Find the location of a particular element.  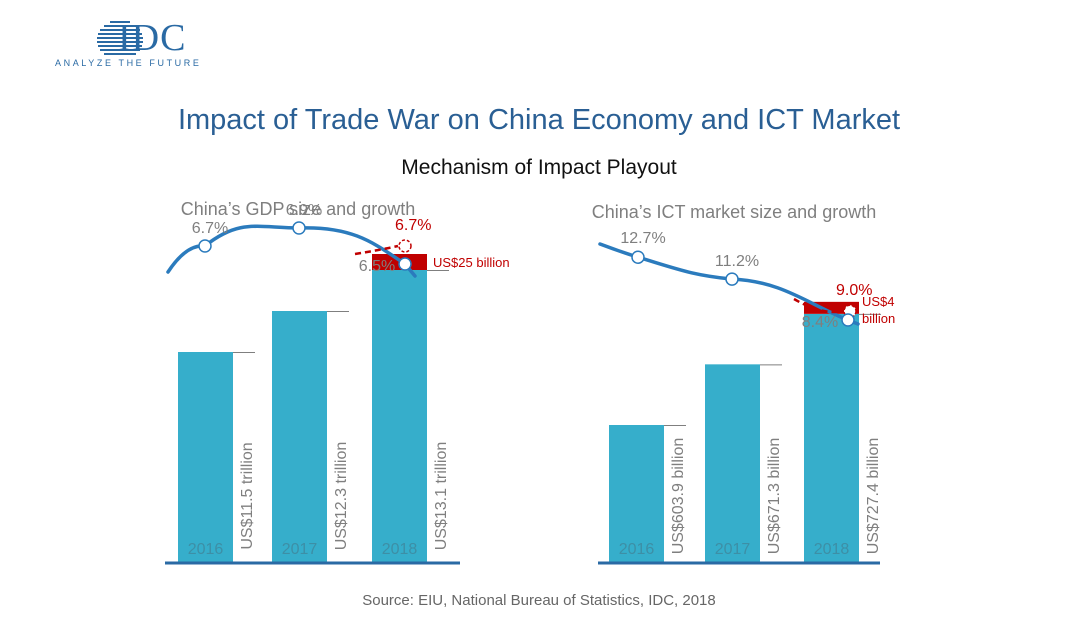

growth-label: 6.9% is located at coordinates (304, 210).